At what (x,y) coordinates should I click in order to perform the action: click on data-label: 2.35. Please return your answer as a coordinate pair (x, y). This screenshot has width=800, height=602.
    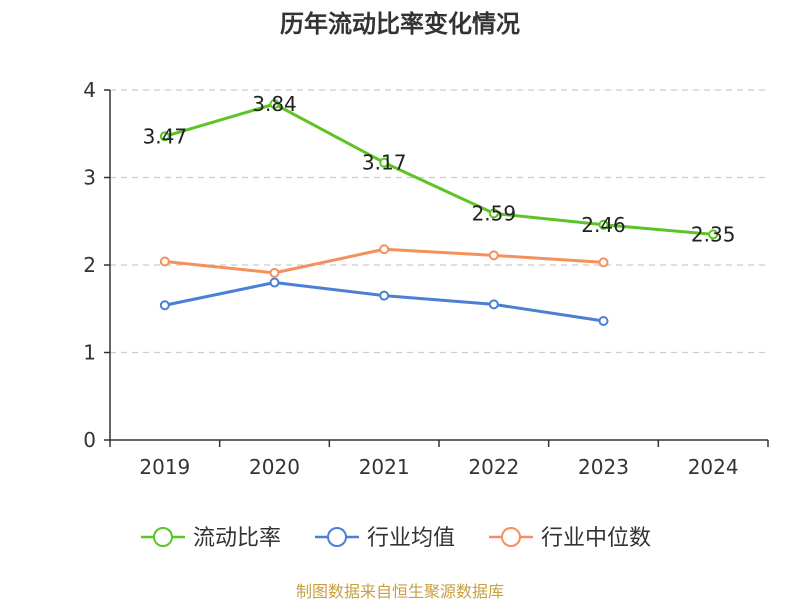
    Looking at the image, I should click on (713, 234).